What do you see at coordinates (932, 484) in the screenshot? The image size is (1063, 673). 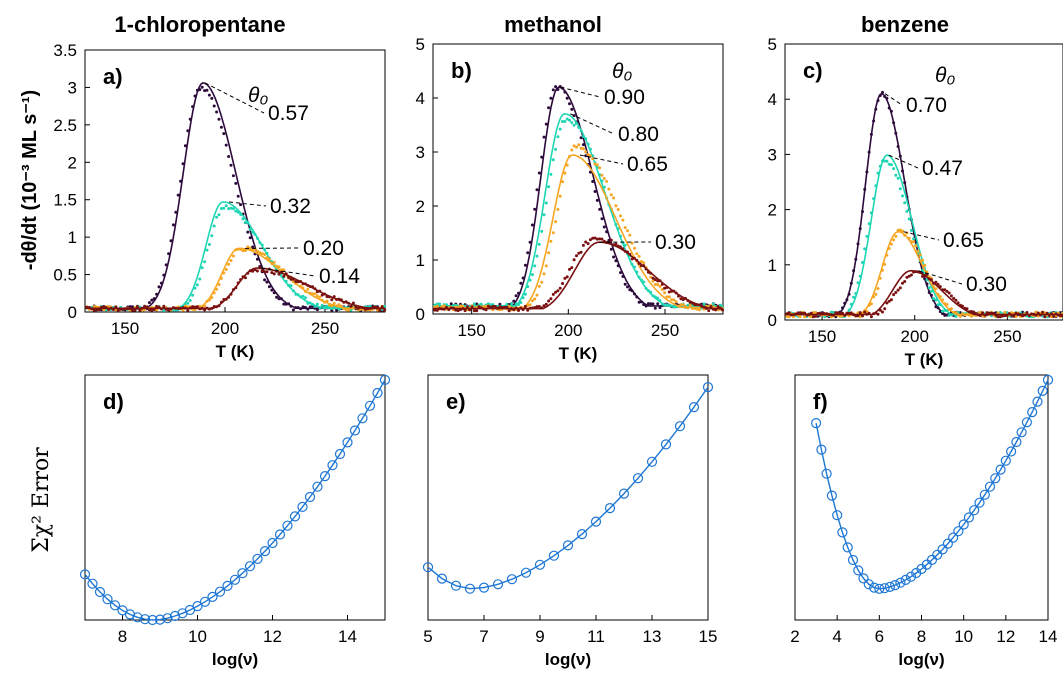 I see `error-curve` at bounding box center [932, 484].